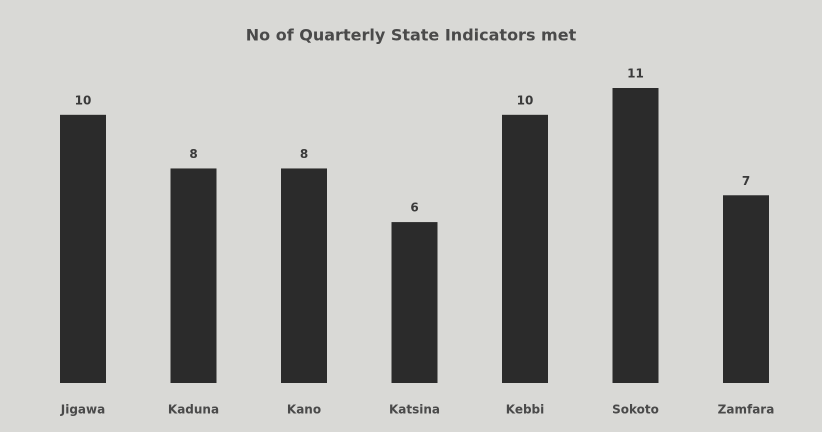 The height and width of the screenshot is (432, 822). What do you see at coordinates (635, 410) in the screenshot?
I see `x-tick-label: Sokoto` at bounding box center [635, 410].